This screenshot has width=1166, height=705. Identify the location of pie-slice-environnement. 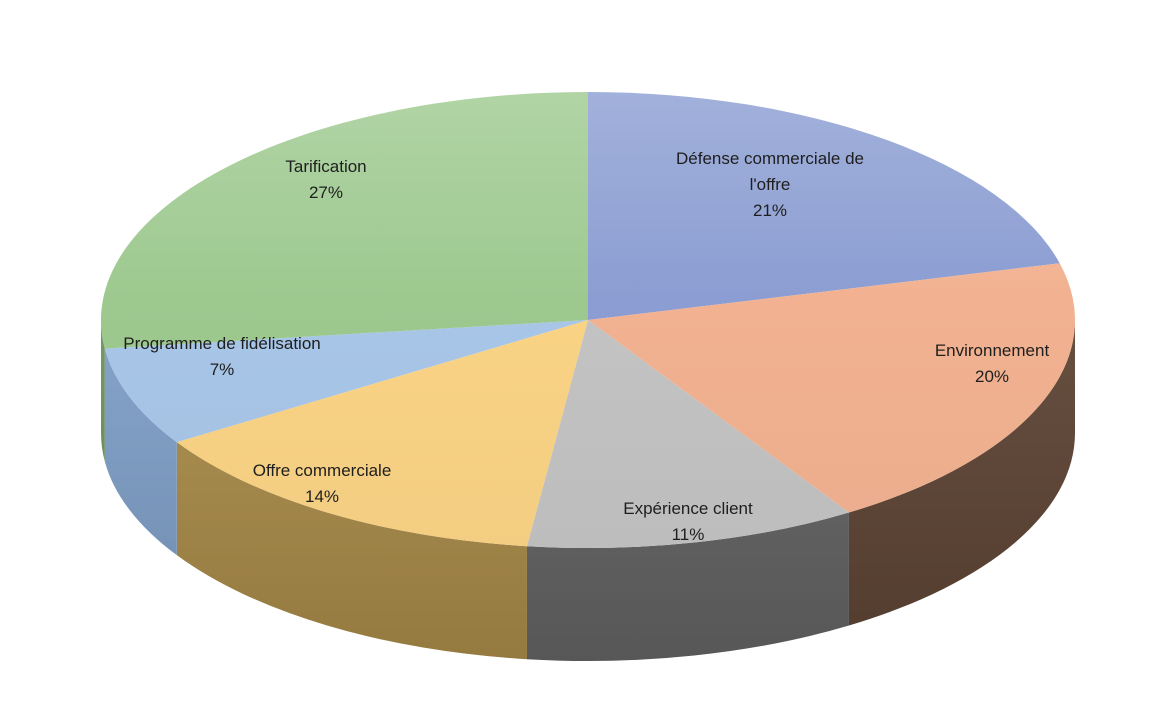
(831, 388).